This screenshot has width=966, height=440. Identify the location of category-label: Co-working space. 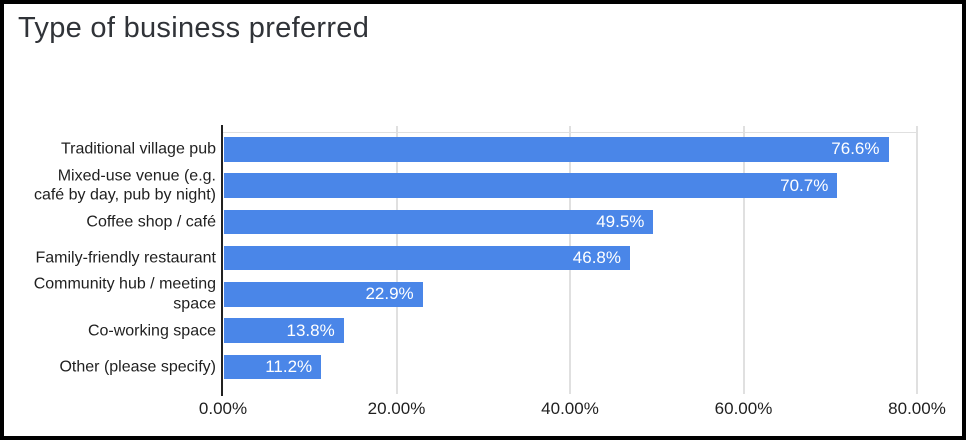
(151, 330).